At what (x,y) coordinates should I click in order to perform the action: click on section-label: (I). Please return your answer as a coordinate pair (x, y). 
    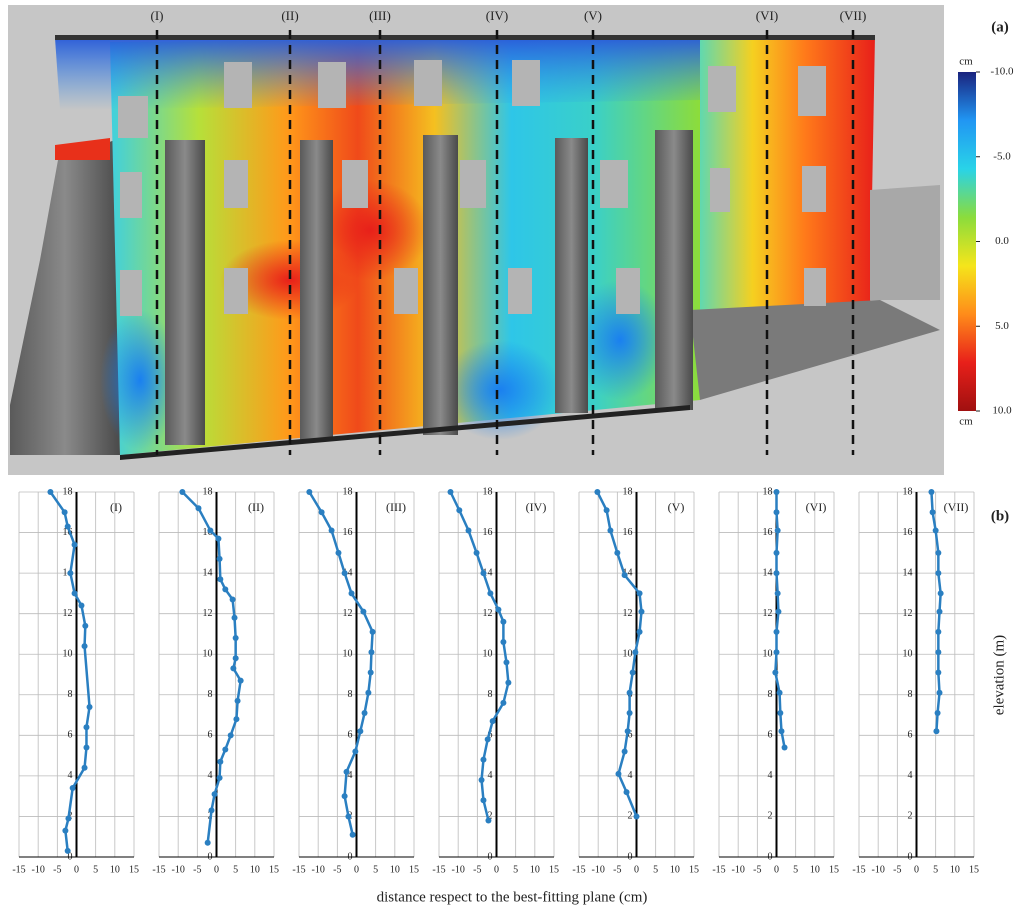
    Looking at the image, I should click on (157, 15).